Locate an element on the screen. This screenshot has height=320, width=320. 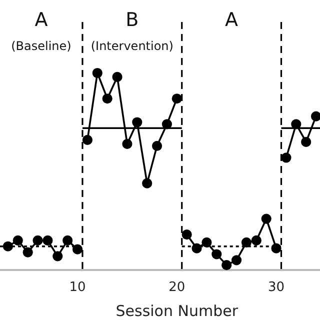
x-tick-label: 30 is located at coordinates (276, 288).